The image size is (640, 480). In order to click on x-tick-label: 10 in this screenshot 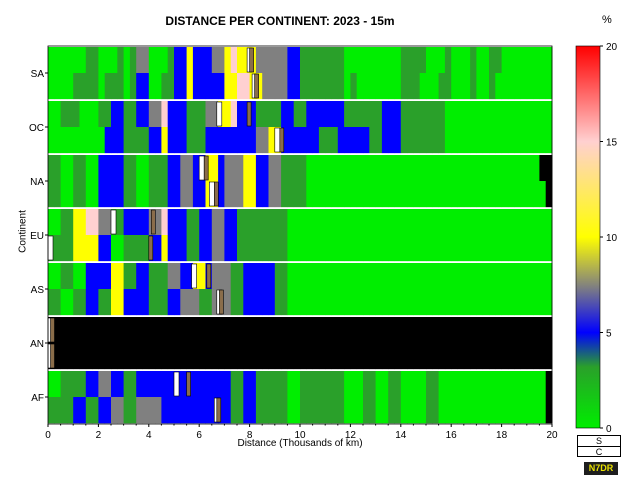, I will do `click(300, 435)`.